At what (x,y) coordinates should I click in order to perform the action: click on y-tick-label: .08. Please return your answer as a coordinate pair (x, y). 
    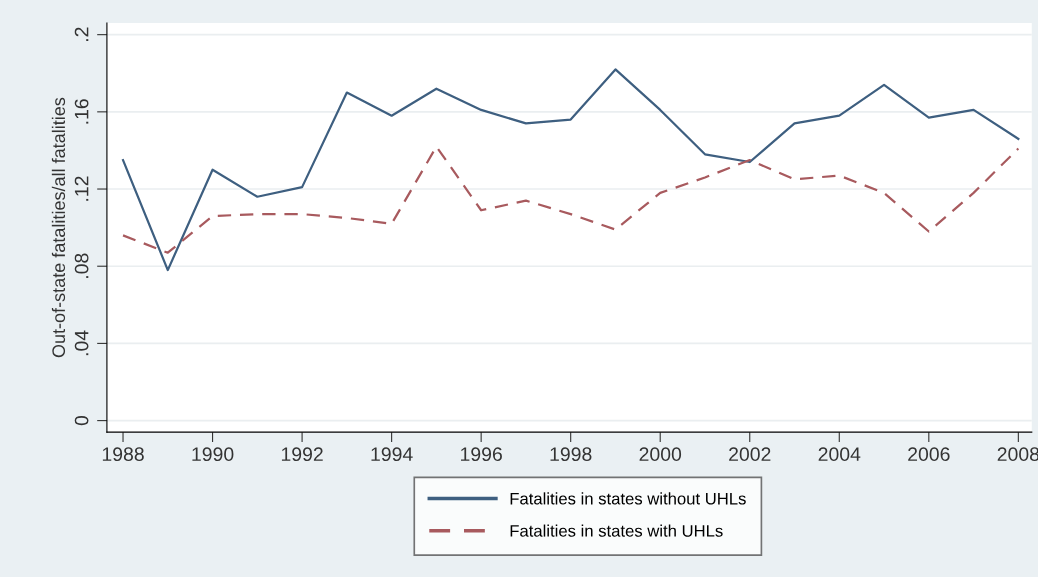
    Looking at the image, I should click on (81, 265).